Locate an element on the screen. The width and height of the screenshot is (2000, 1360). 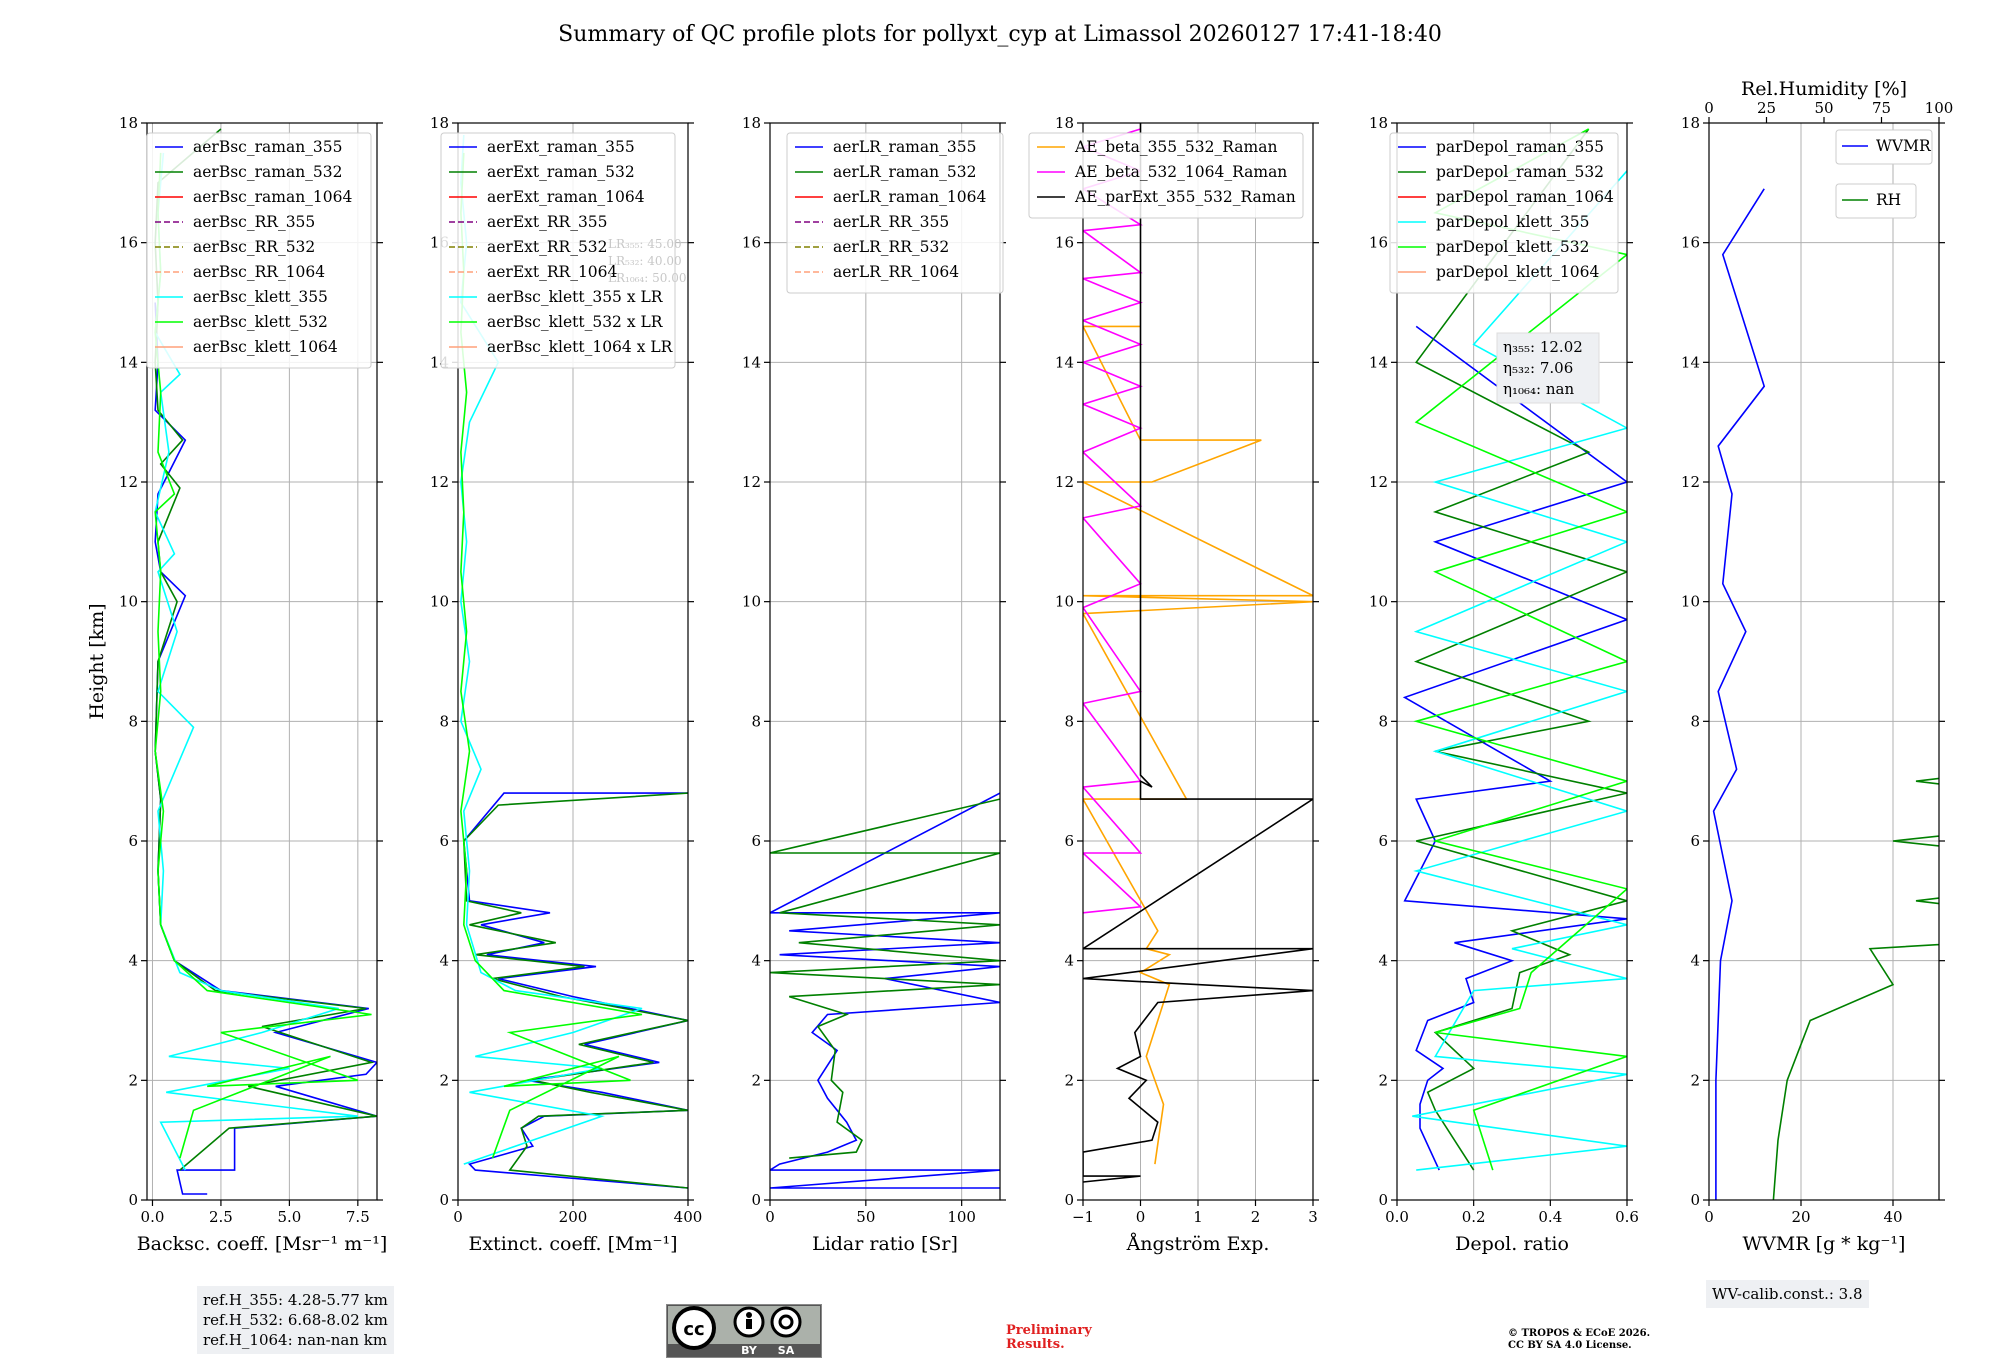
x-tick-label: 100 is located at coordinates (961, 1217).